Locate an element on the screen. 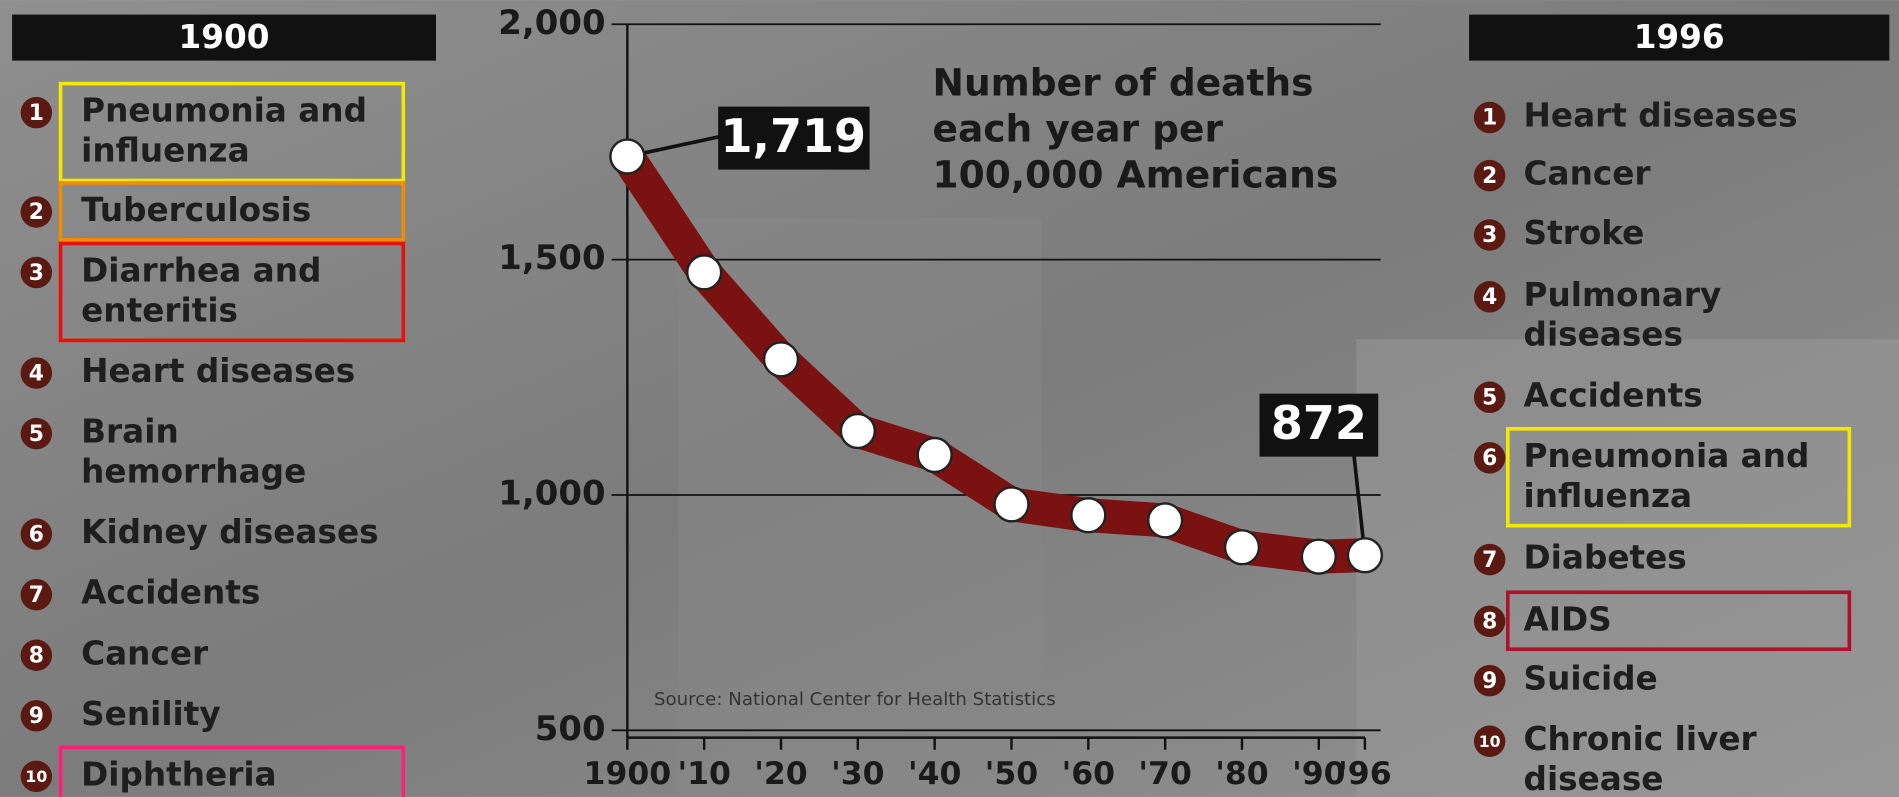 The image size is (1899, 797). y-tick-label: 500 is located at coordinates (570, 728).